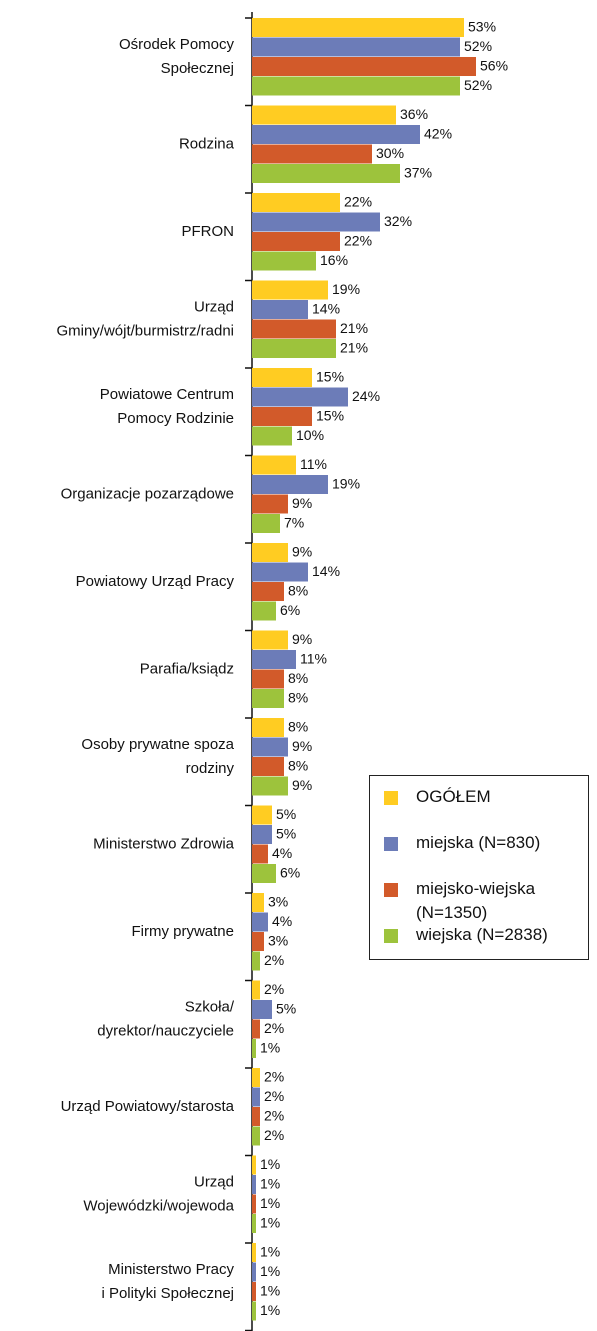 The height and width of the screenshot is (1331, 597). I want to click on category-label: Urząd, so click(214, 306).